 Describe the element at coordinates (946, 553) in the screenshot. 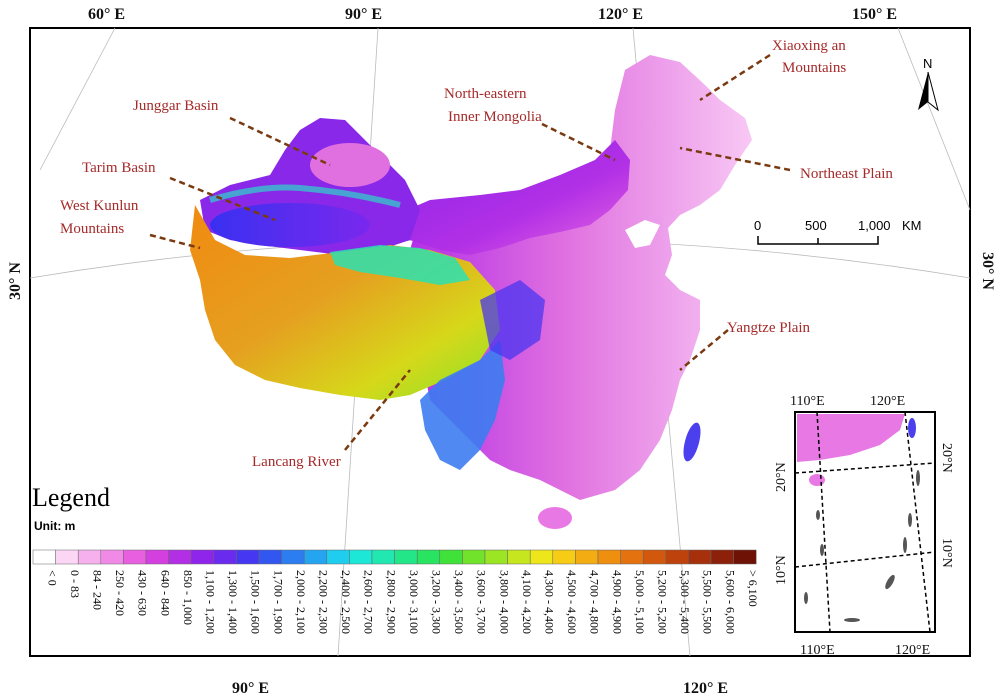

I see `inset-right-10n: 10°N` at that location.